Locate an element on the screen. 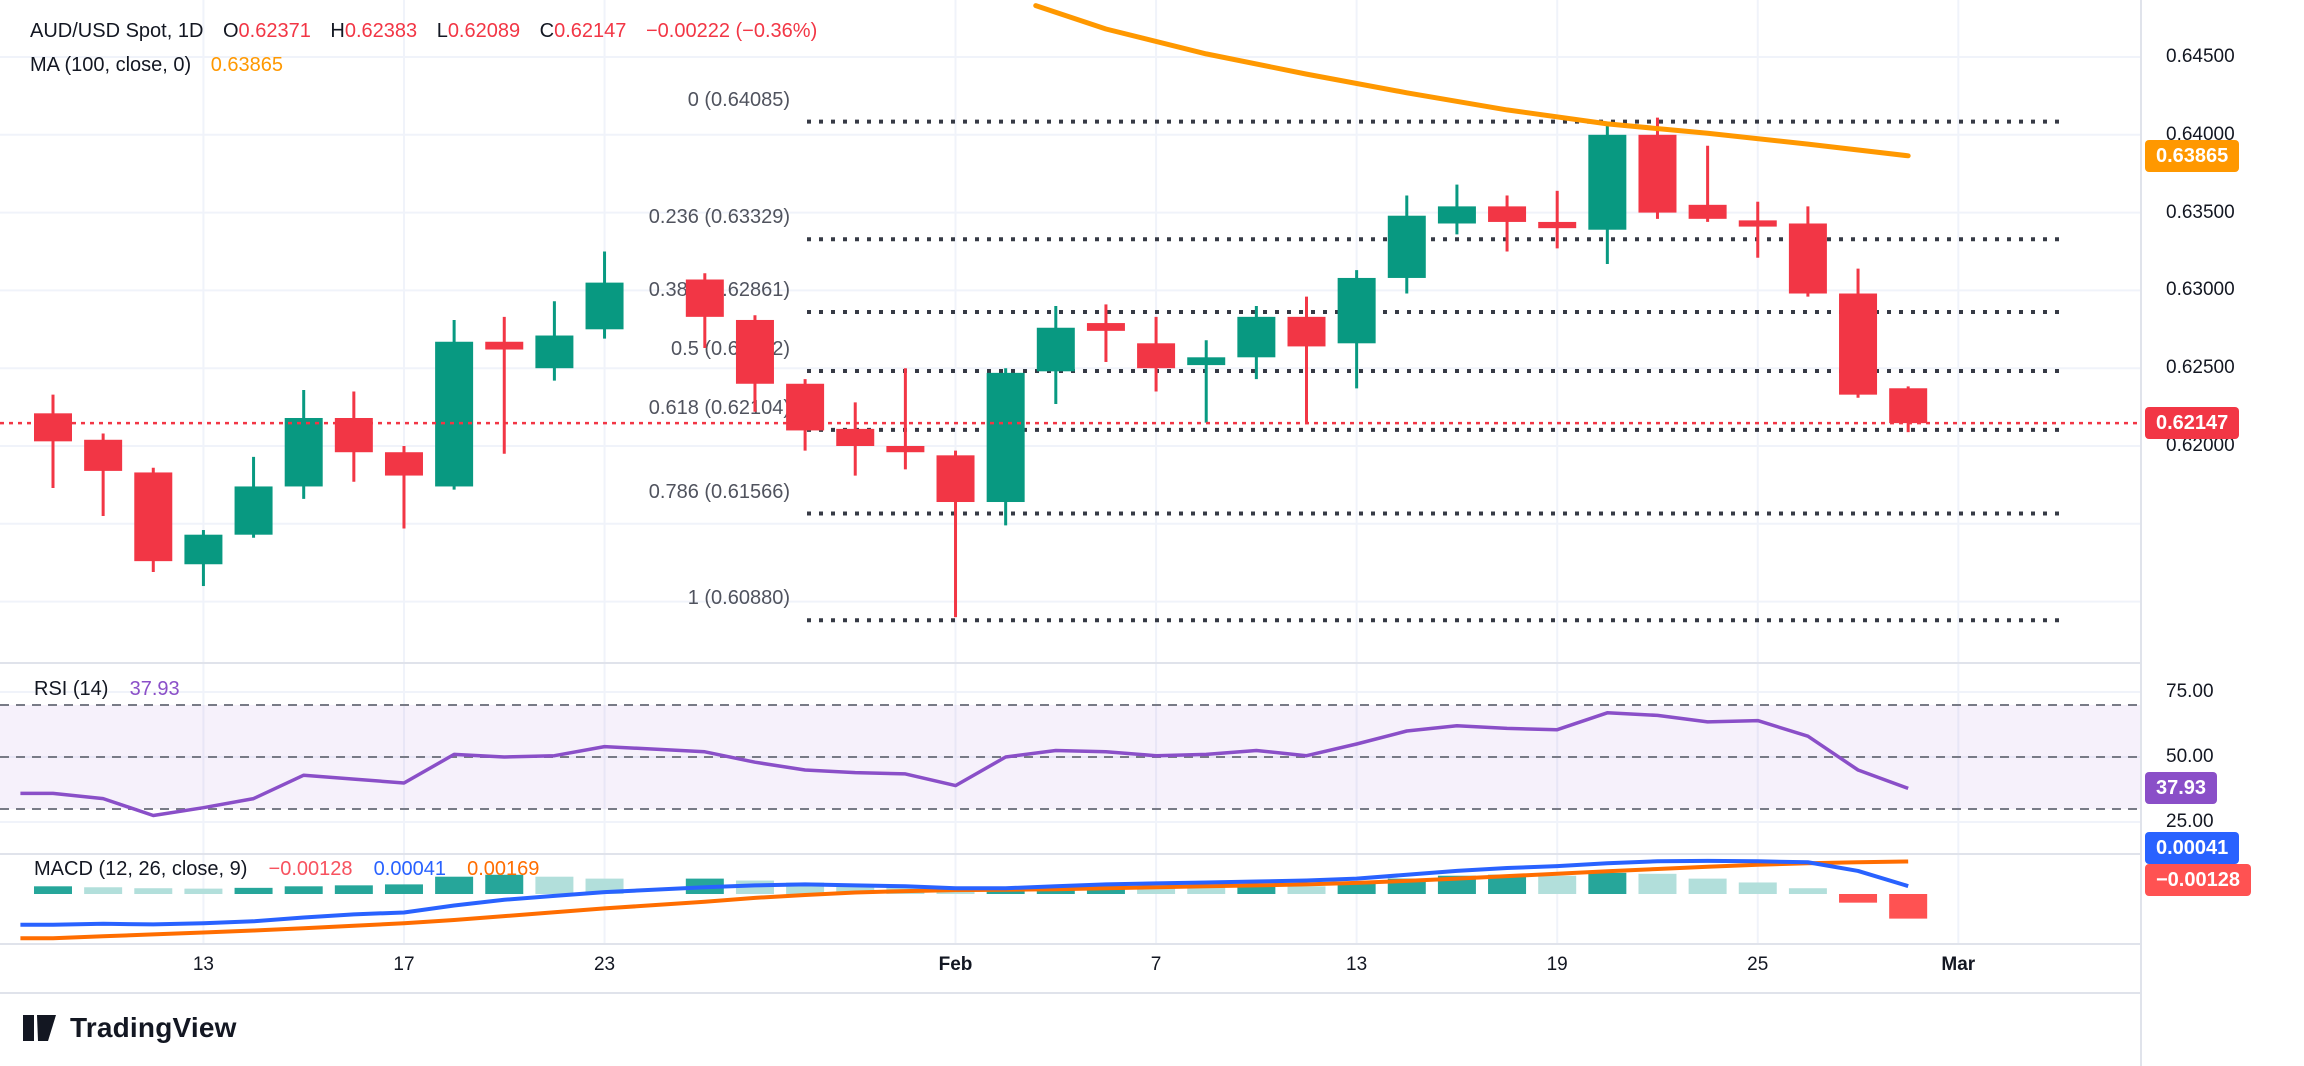 The image size is (2304, 1066). time-axis-label: 7 is located at coordinates (1156, 964).